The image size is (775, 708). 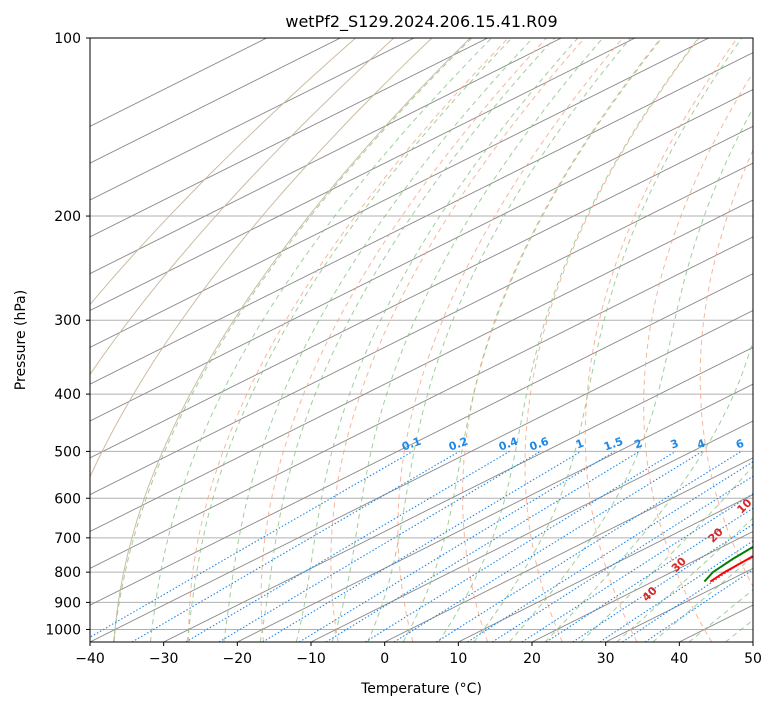 What do you see at coordinates (238, 659) in the screenshot?
I see `x-tick-label: −20` at bounding box center [238, 659].